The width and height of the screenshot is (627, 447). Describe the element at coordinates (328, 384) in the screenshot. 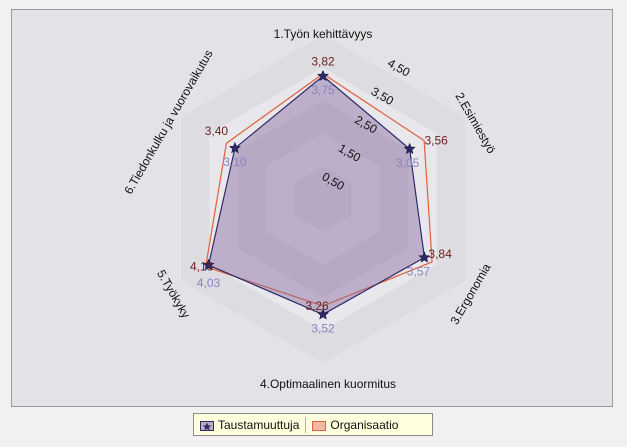

I see `axis-label-4: 4.Optimaalinen kuormitus` at that location.